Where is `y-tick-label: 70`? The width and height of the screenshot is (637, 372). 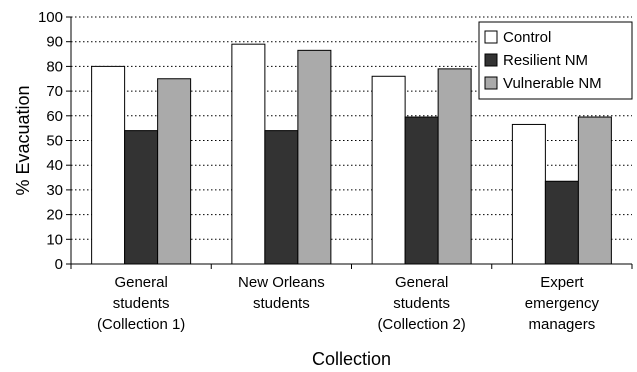
y-tick-label: 70 is located at coordinates (54, 91).